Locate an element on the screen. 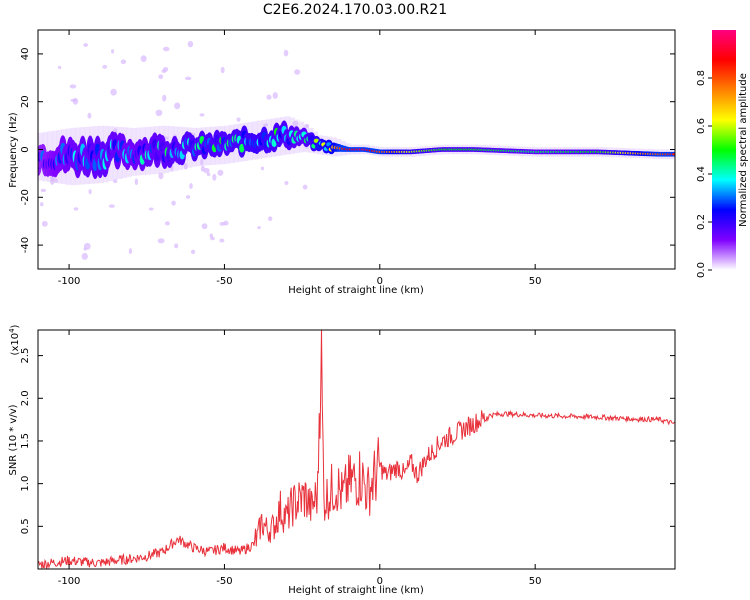 The width and height of the screenshot is (750, 600). spectrogram-x-tick-label: 0 is located at coordinates (380, 281).